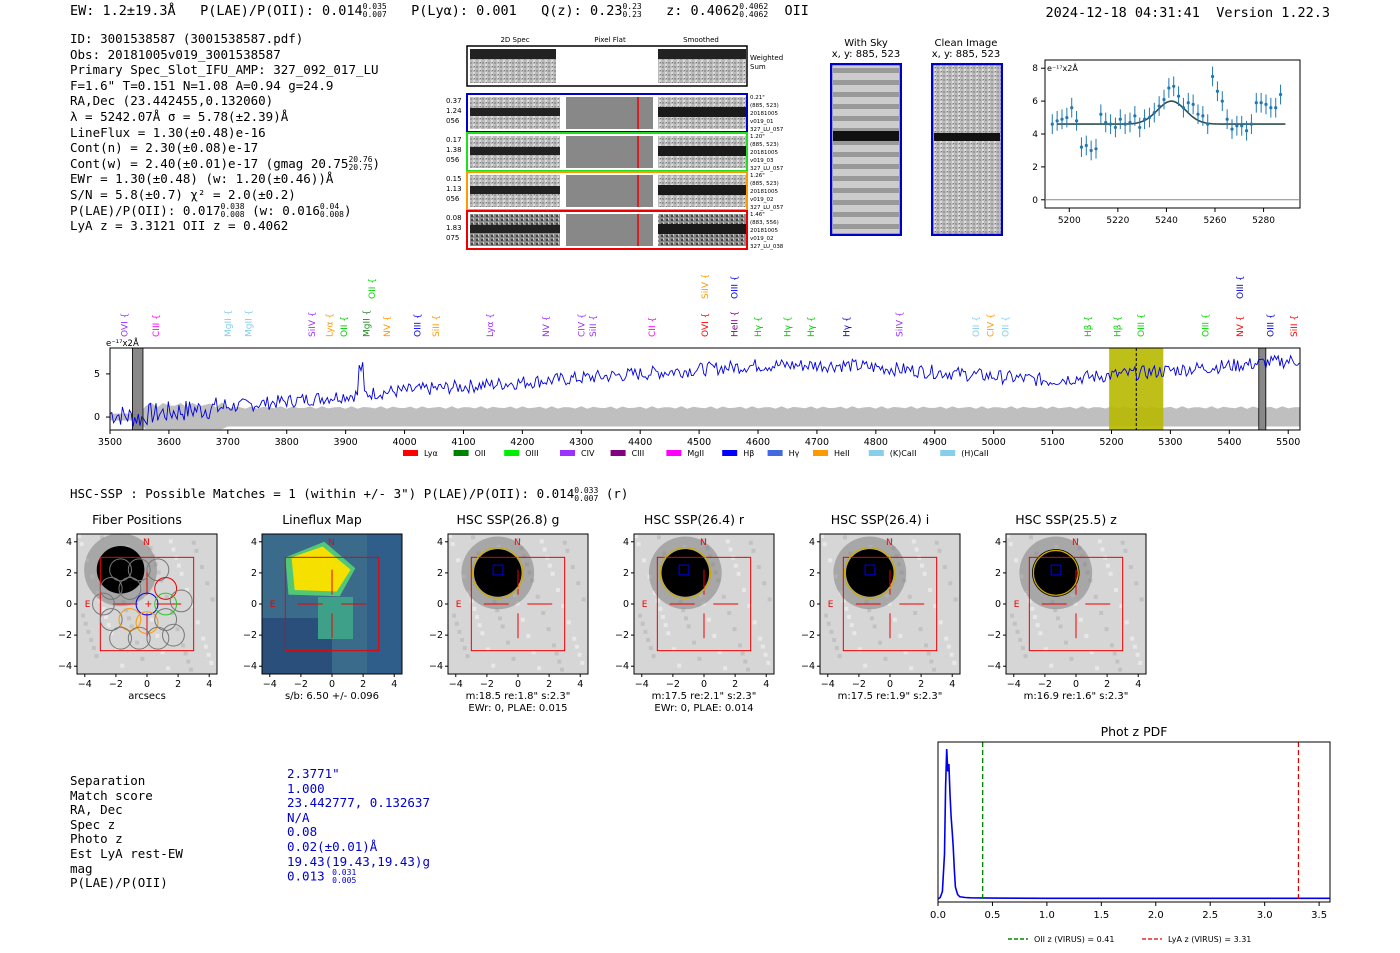 Image resolution: width=1400 pixels, height=953 pixels. Describe the element at coordinates (757, 215) in the screenshot. I see `cutout-right-label: 1.46"` at that location.